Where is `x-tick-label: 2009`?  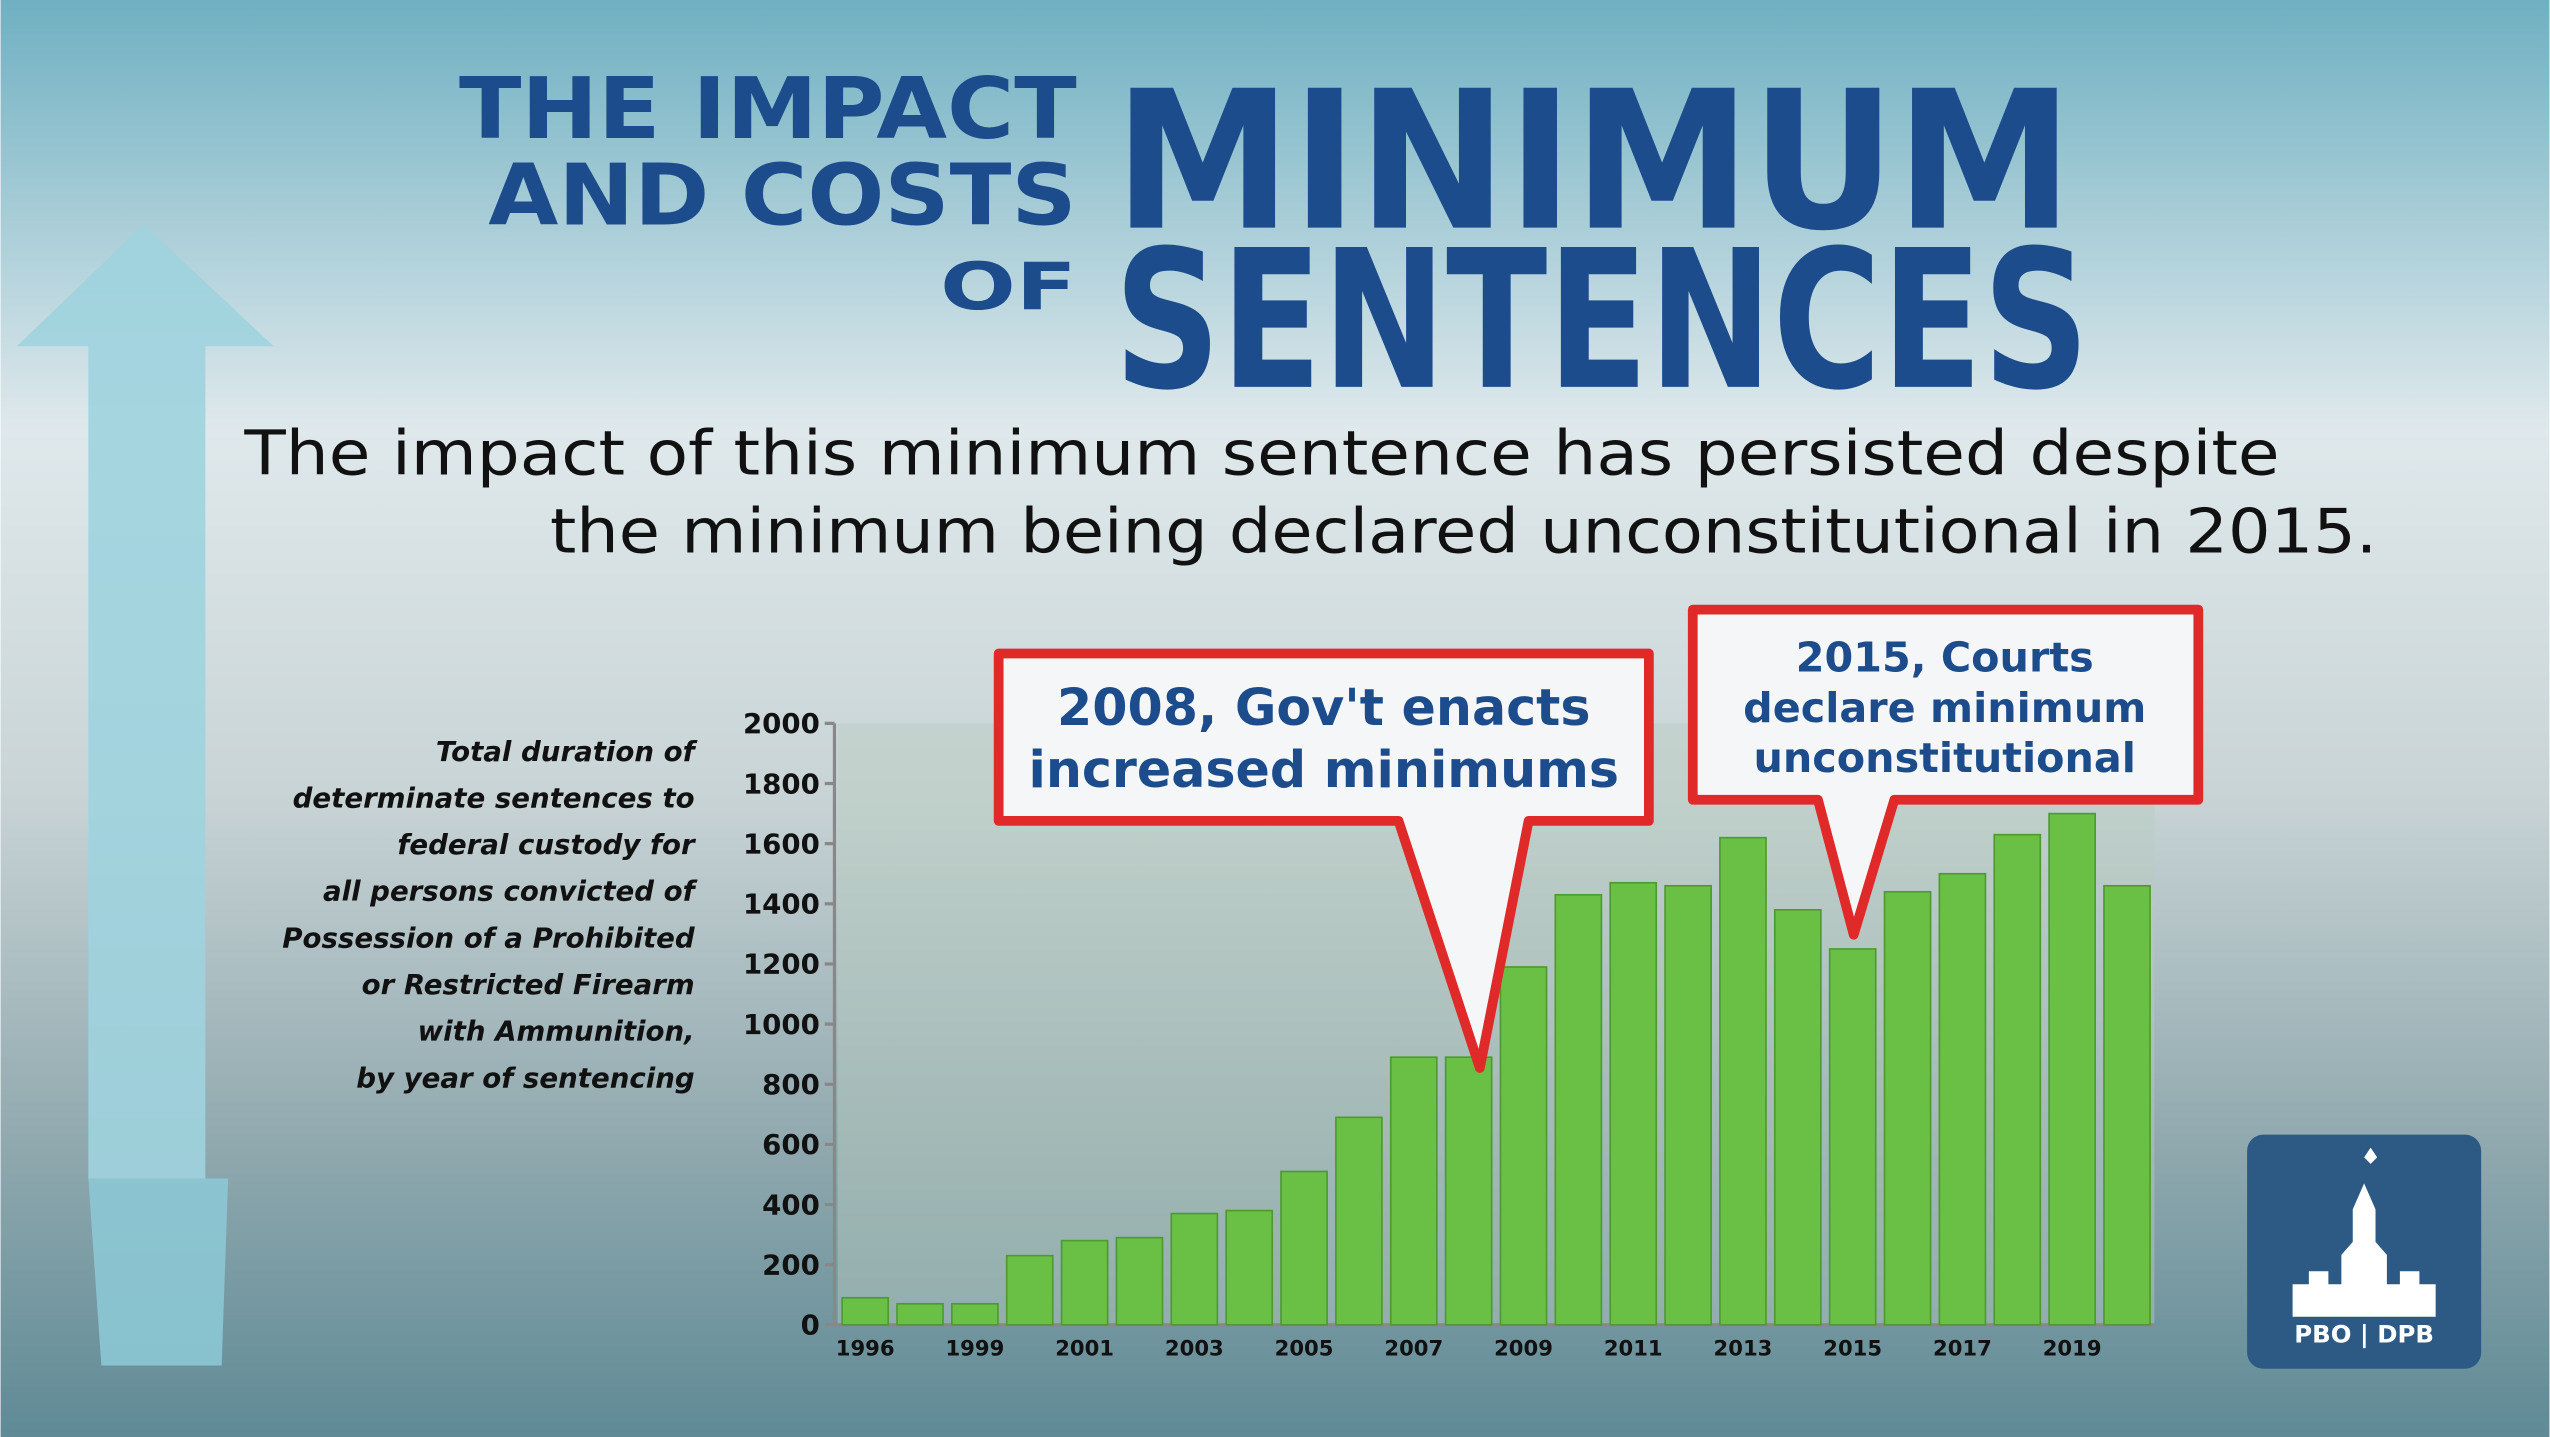
x-tick-label: 2009 is located at coordinates (1523, 1348).